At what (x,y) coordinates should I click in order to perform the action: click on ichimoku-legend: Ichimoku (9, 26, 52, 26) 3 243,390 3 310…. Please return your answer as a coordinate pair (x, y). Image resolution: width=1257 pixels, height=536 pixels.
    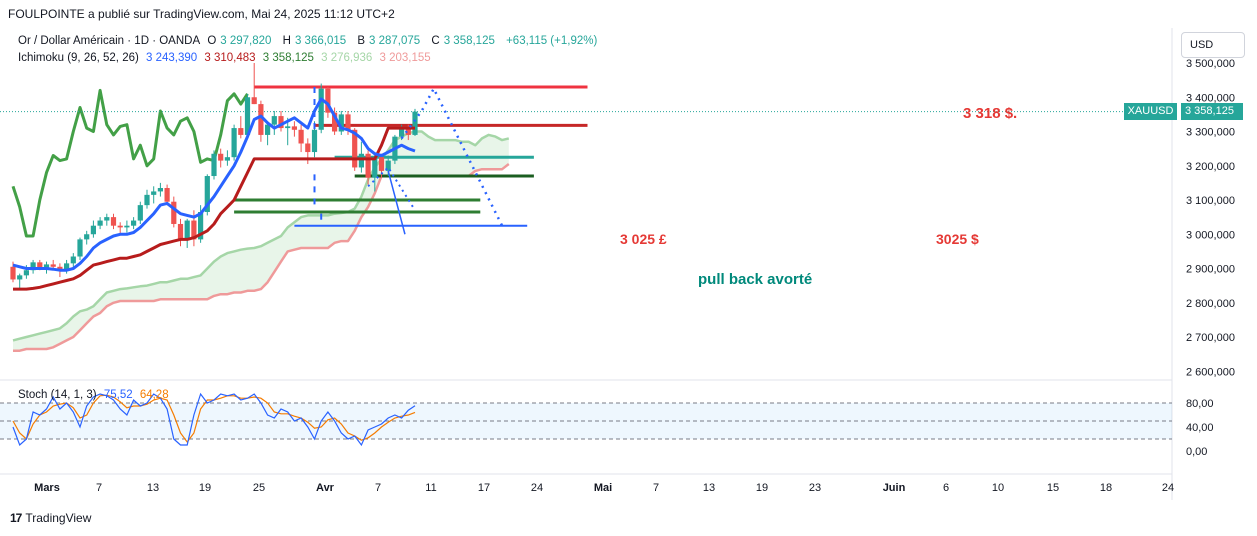
    Looking at the image, I should click on (226, 58).